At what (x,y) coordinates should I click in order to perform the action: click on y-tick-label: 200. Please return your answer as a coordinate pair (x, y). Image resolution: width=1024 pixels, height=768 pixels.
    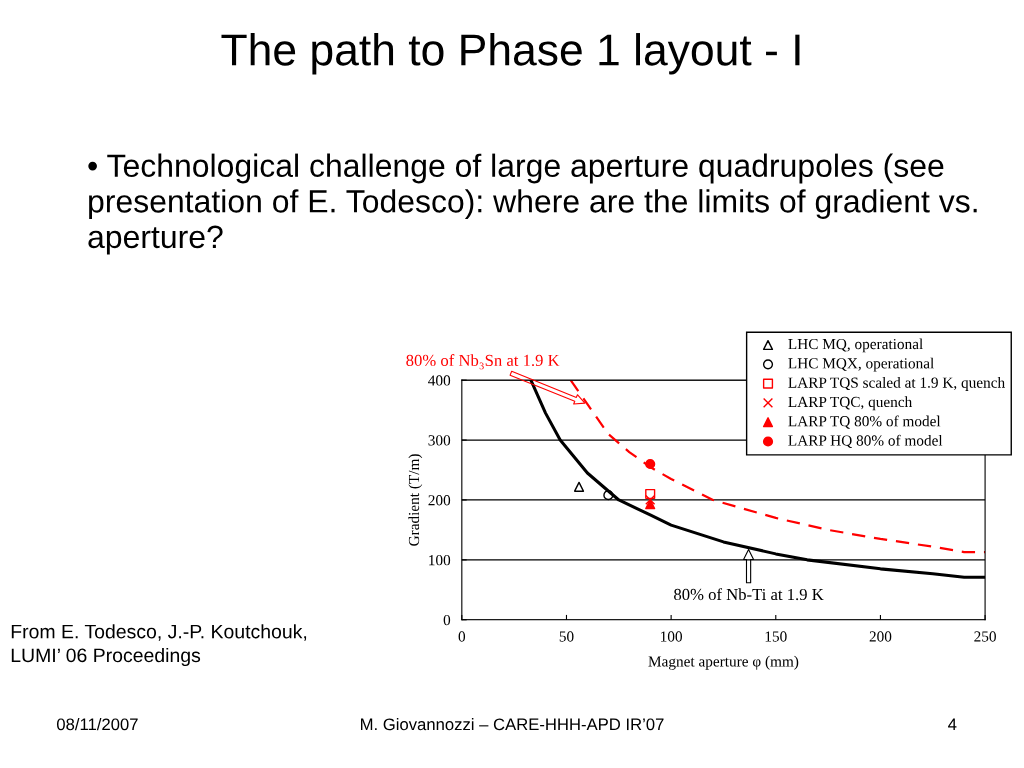
    Looking at the image, I should click on (439, 500).